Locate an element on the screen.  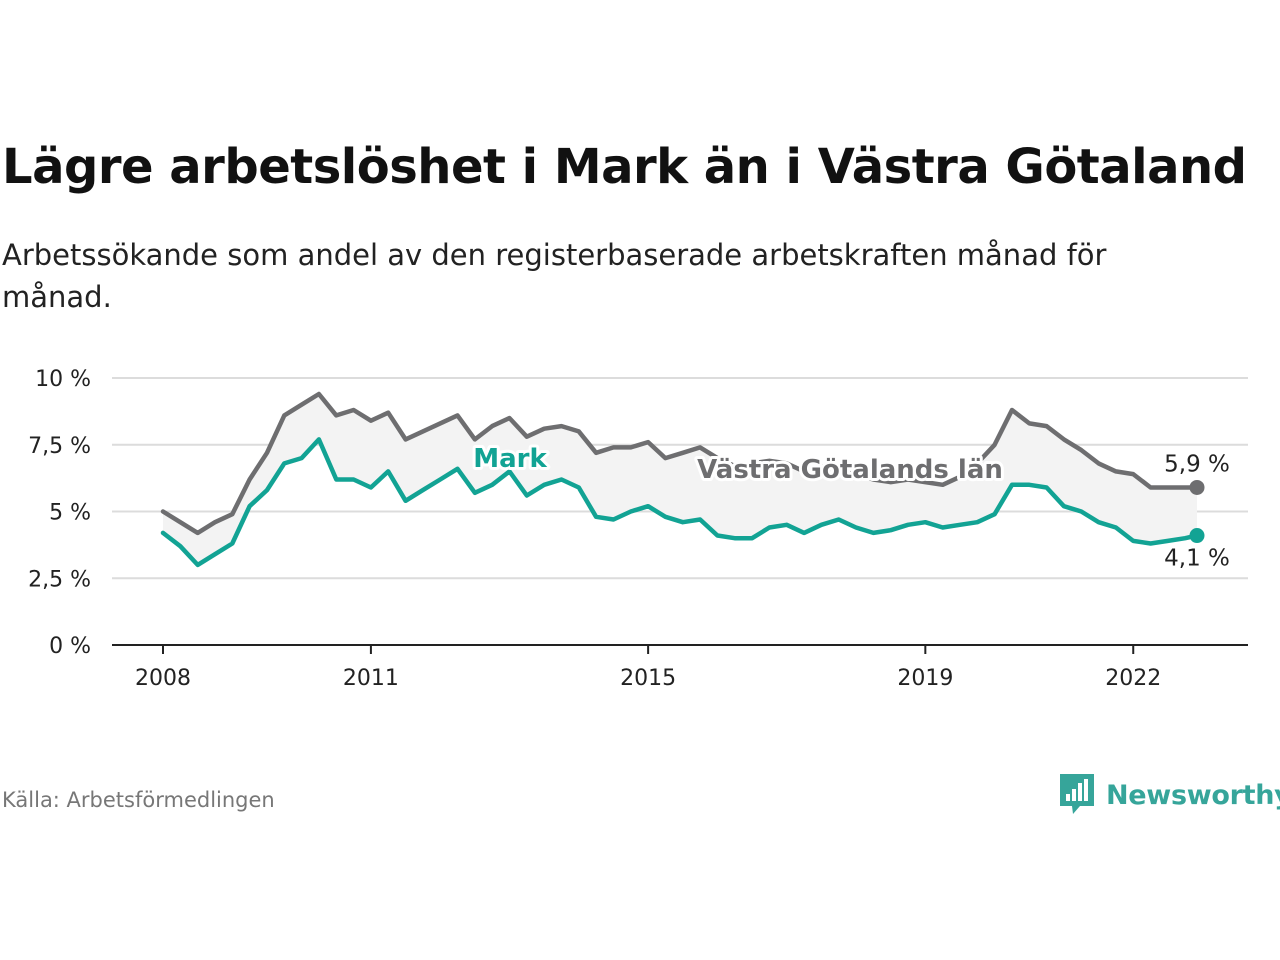
brand-logo: Newsworthy is located at coordinates (1169, 795).